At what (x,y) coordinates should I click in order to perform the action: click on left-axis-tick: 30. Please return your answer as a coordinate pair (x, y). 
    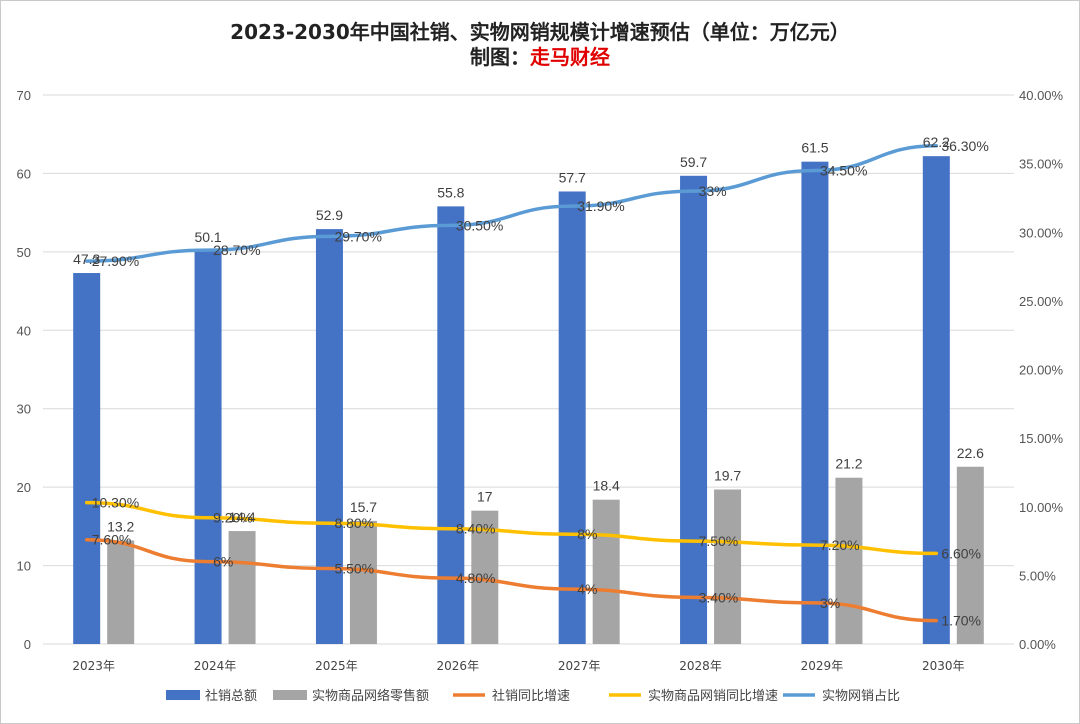
    Looking at the image, I should click on (24, 409).